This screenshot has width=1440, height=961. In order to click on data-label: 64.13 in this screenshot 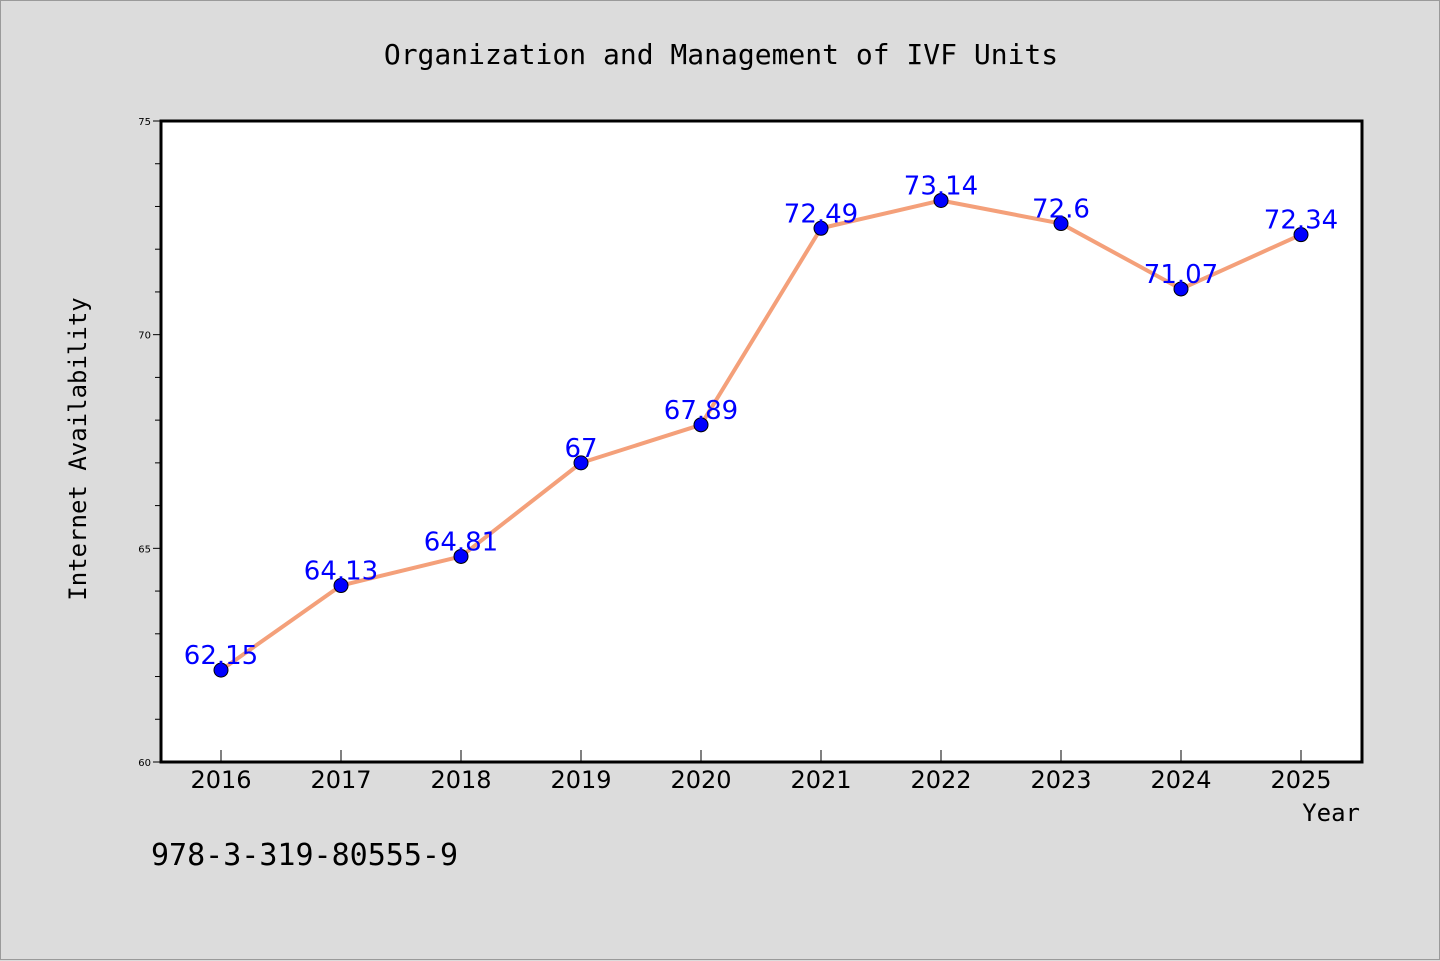, I will do `click(341, 572)`.